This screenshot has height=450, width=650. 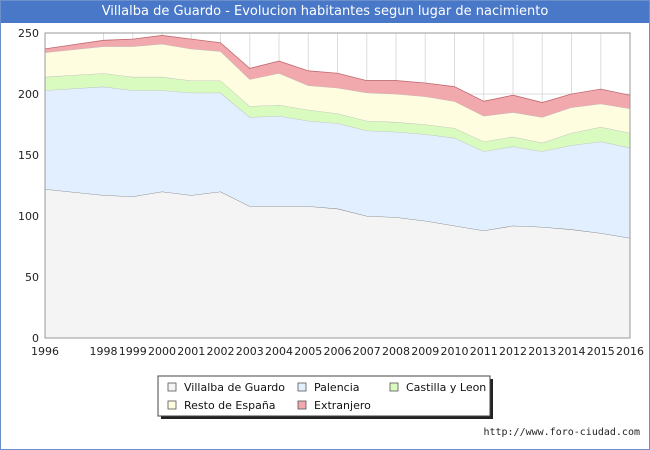 What do you see at coordinates (162, 351) in the screenshot?
I see `x-tick-label: 2000` at bounding box center [162, 351].